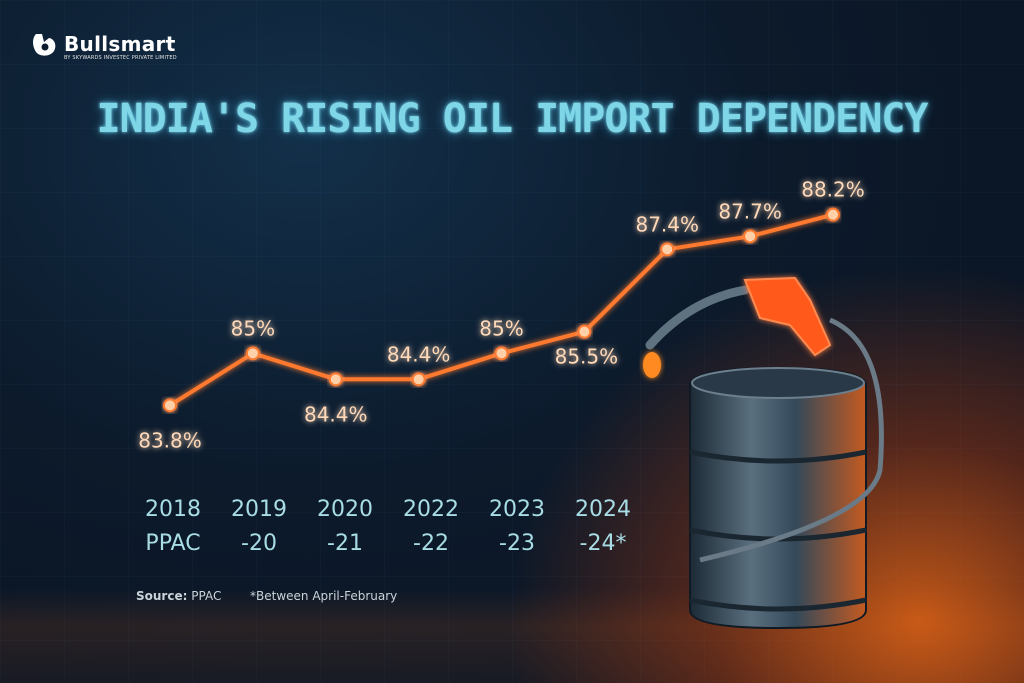  Describe the element at coordinates (603, 543) in the screenshot. I see `x-tick-label: -24*` at that location.